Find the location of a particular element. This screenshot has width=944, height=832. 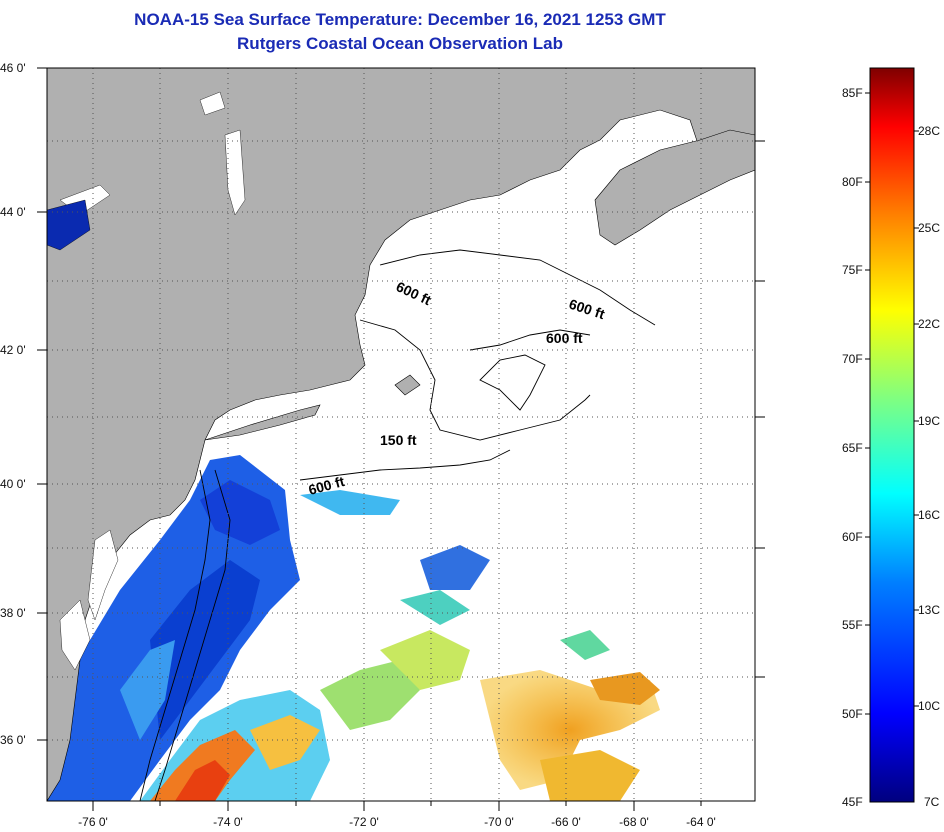

lat-label: 40 0' is located at coordinates (13, 484).